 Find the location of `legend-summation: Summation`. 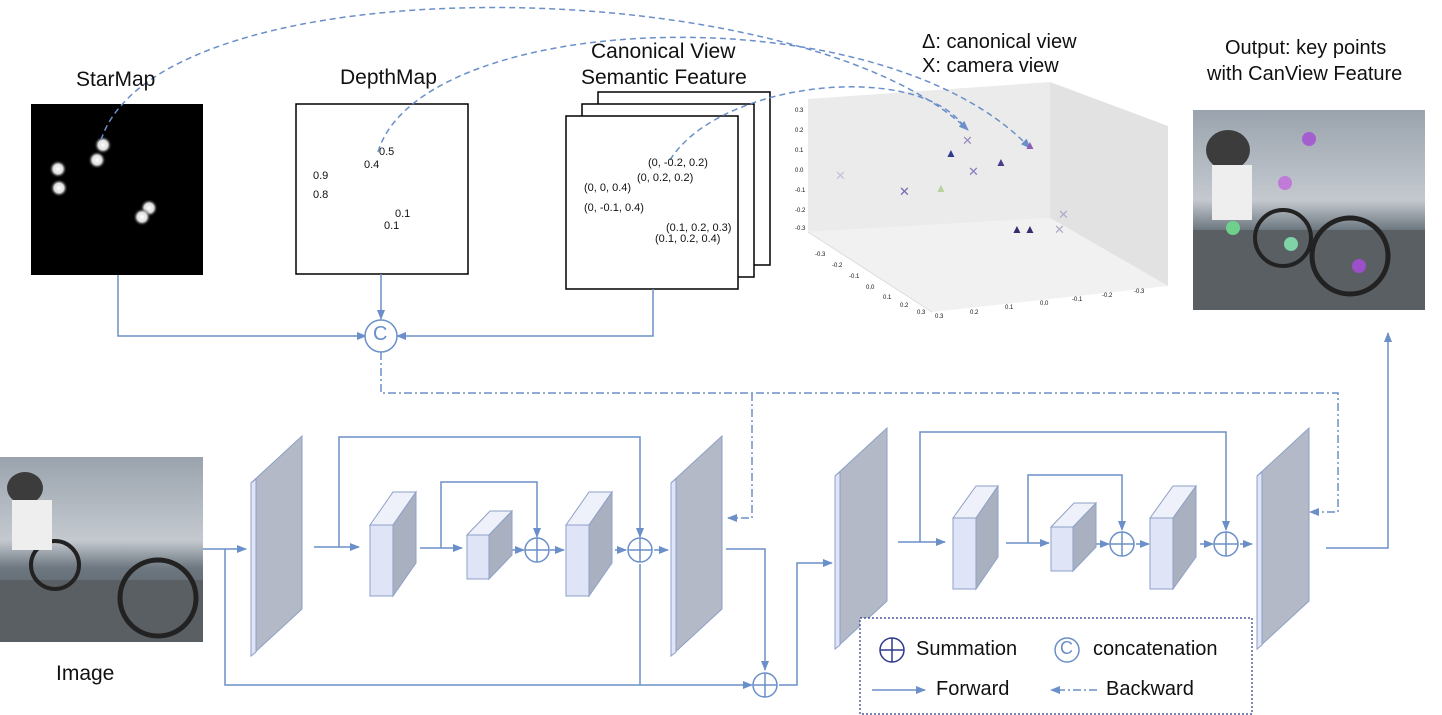

legend-summation: Summation is located at coordinates (967, 649).